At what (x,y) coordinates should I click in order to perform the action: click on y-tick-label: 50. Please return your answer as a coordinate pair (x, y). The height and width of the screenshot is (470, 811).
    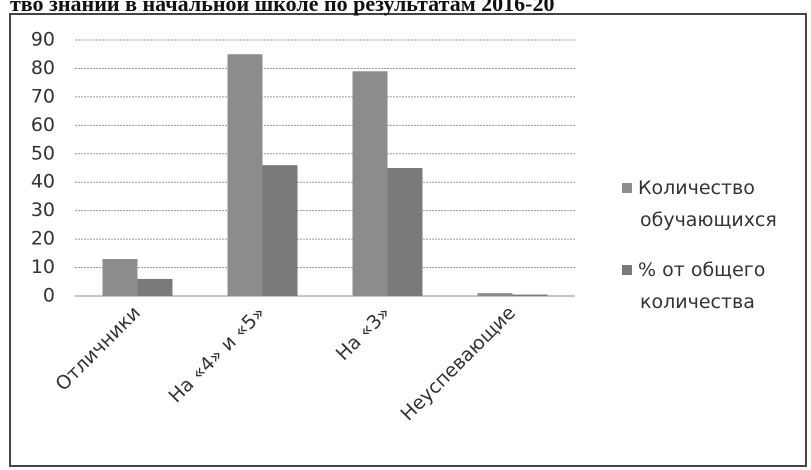
    Looking at the image, I should click on (43, 153).